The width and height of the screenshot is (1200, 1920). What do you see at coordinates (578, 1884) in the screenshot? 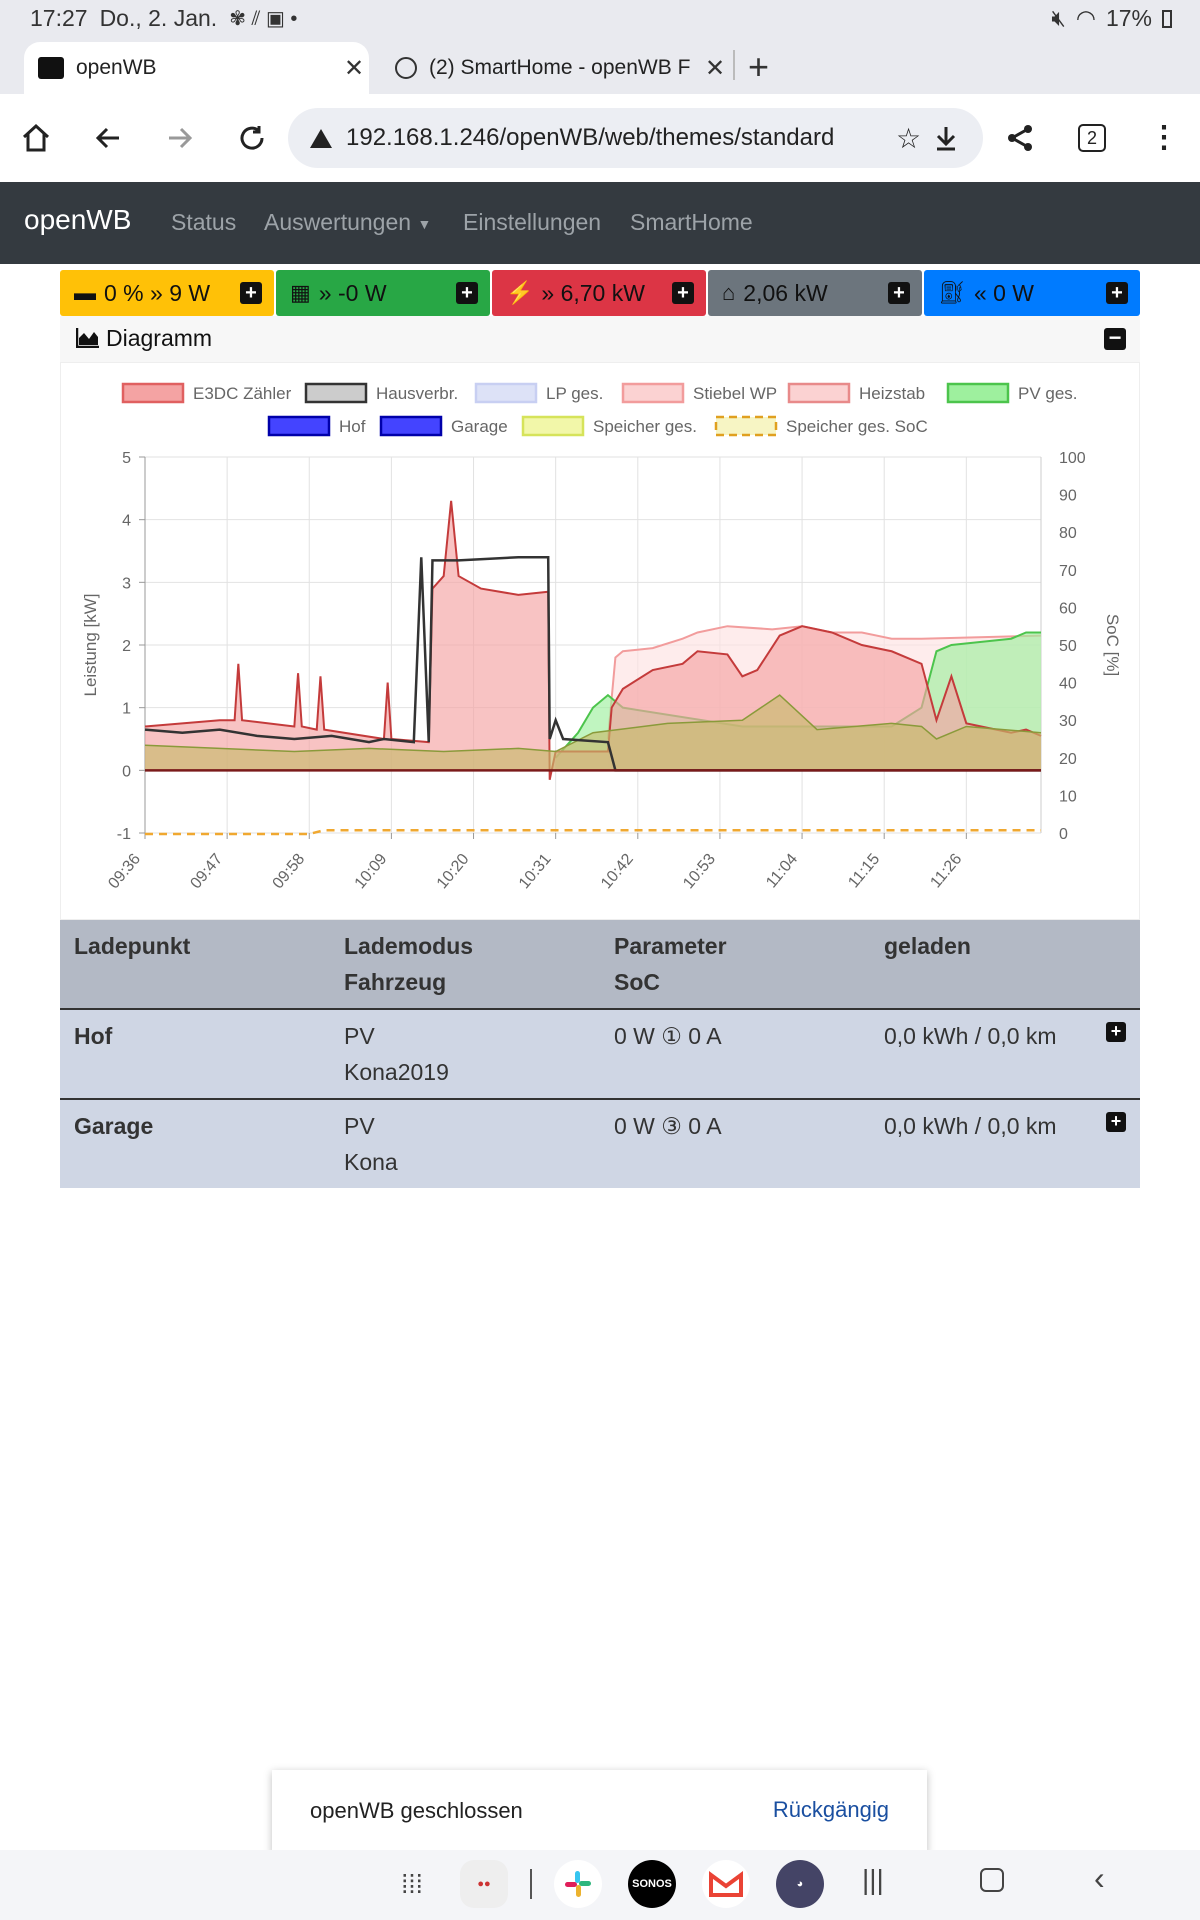
I see `slack-icon` at bounding box center [578, 1884].